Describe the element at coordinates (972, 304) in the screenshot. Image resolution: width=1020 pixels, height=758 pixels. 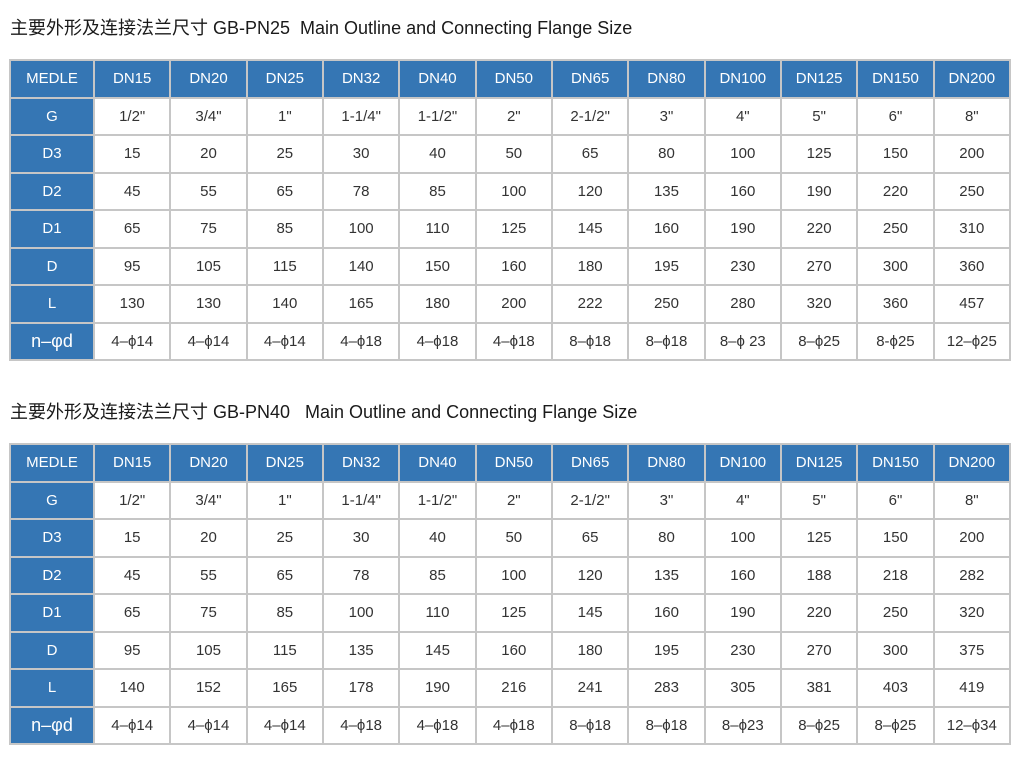
I see `spec-cell: 457` at that location.